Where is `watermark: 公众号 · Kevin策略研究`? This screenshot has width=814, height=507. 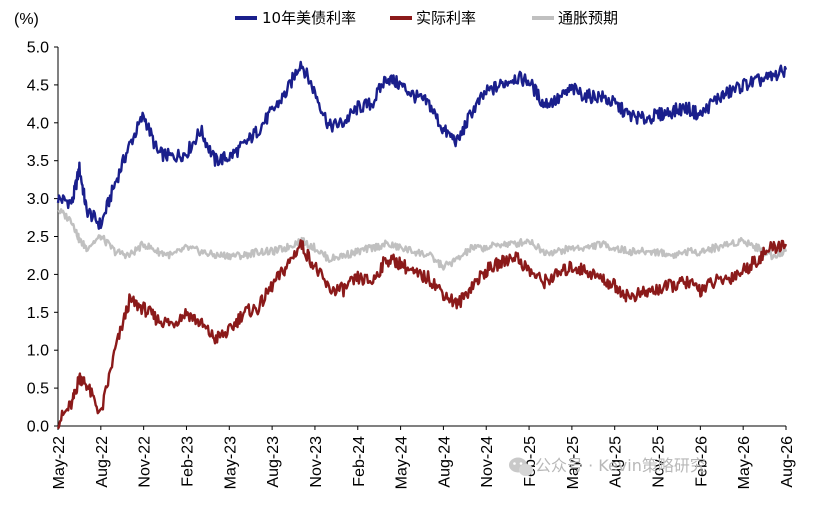
watermark: 公众号 · Kevin策略研究 is located at coordinates (607, 466).